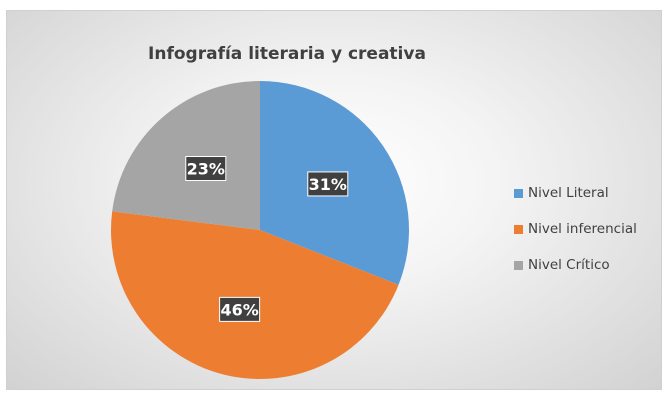 The image size is (668, 395). I want to click on chart-title: Infografía literaria y creativa, so click(287, 54).